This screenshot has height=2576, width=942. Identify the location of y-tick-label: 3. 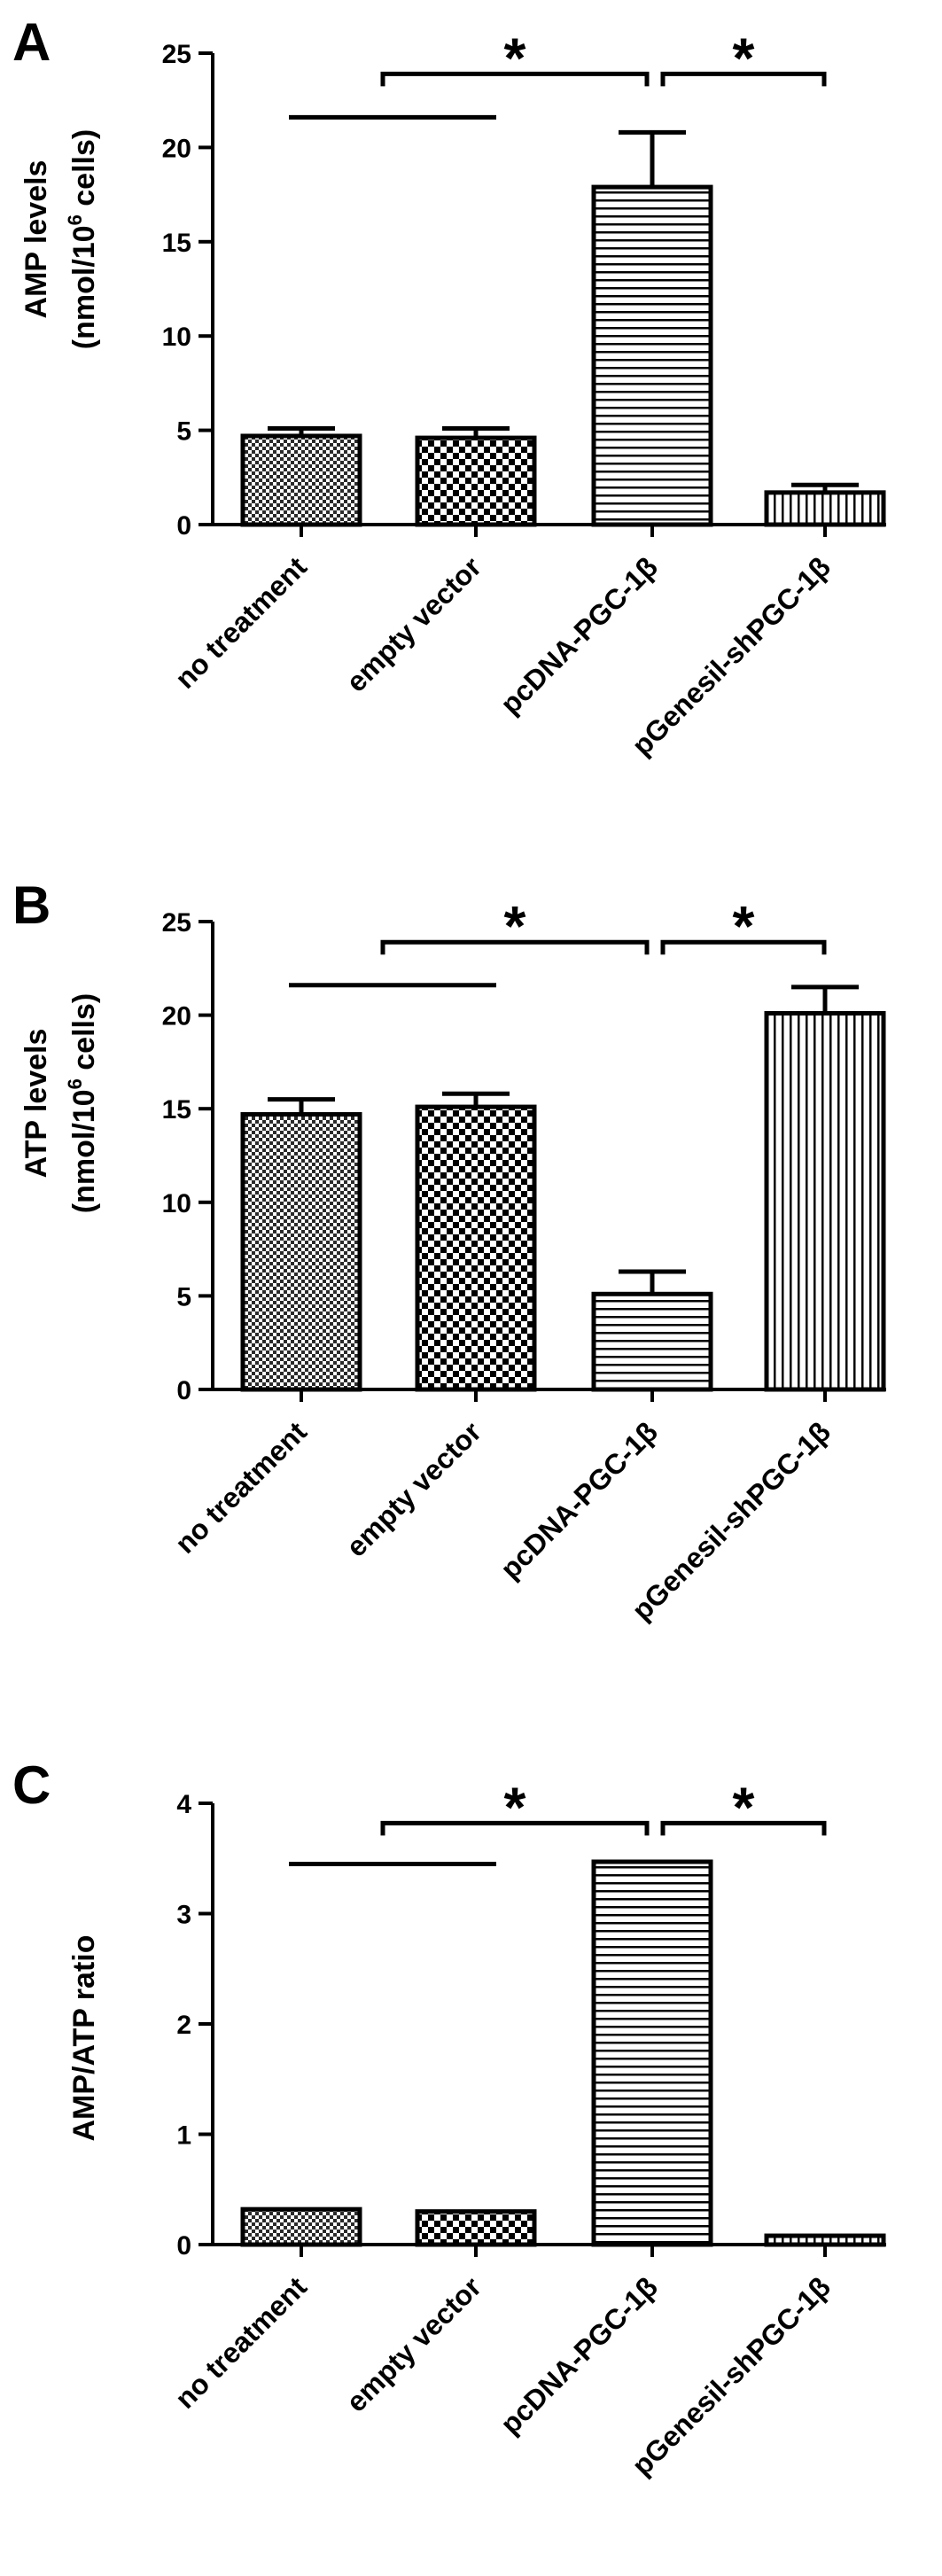
(184, 1915).